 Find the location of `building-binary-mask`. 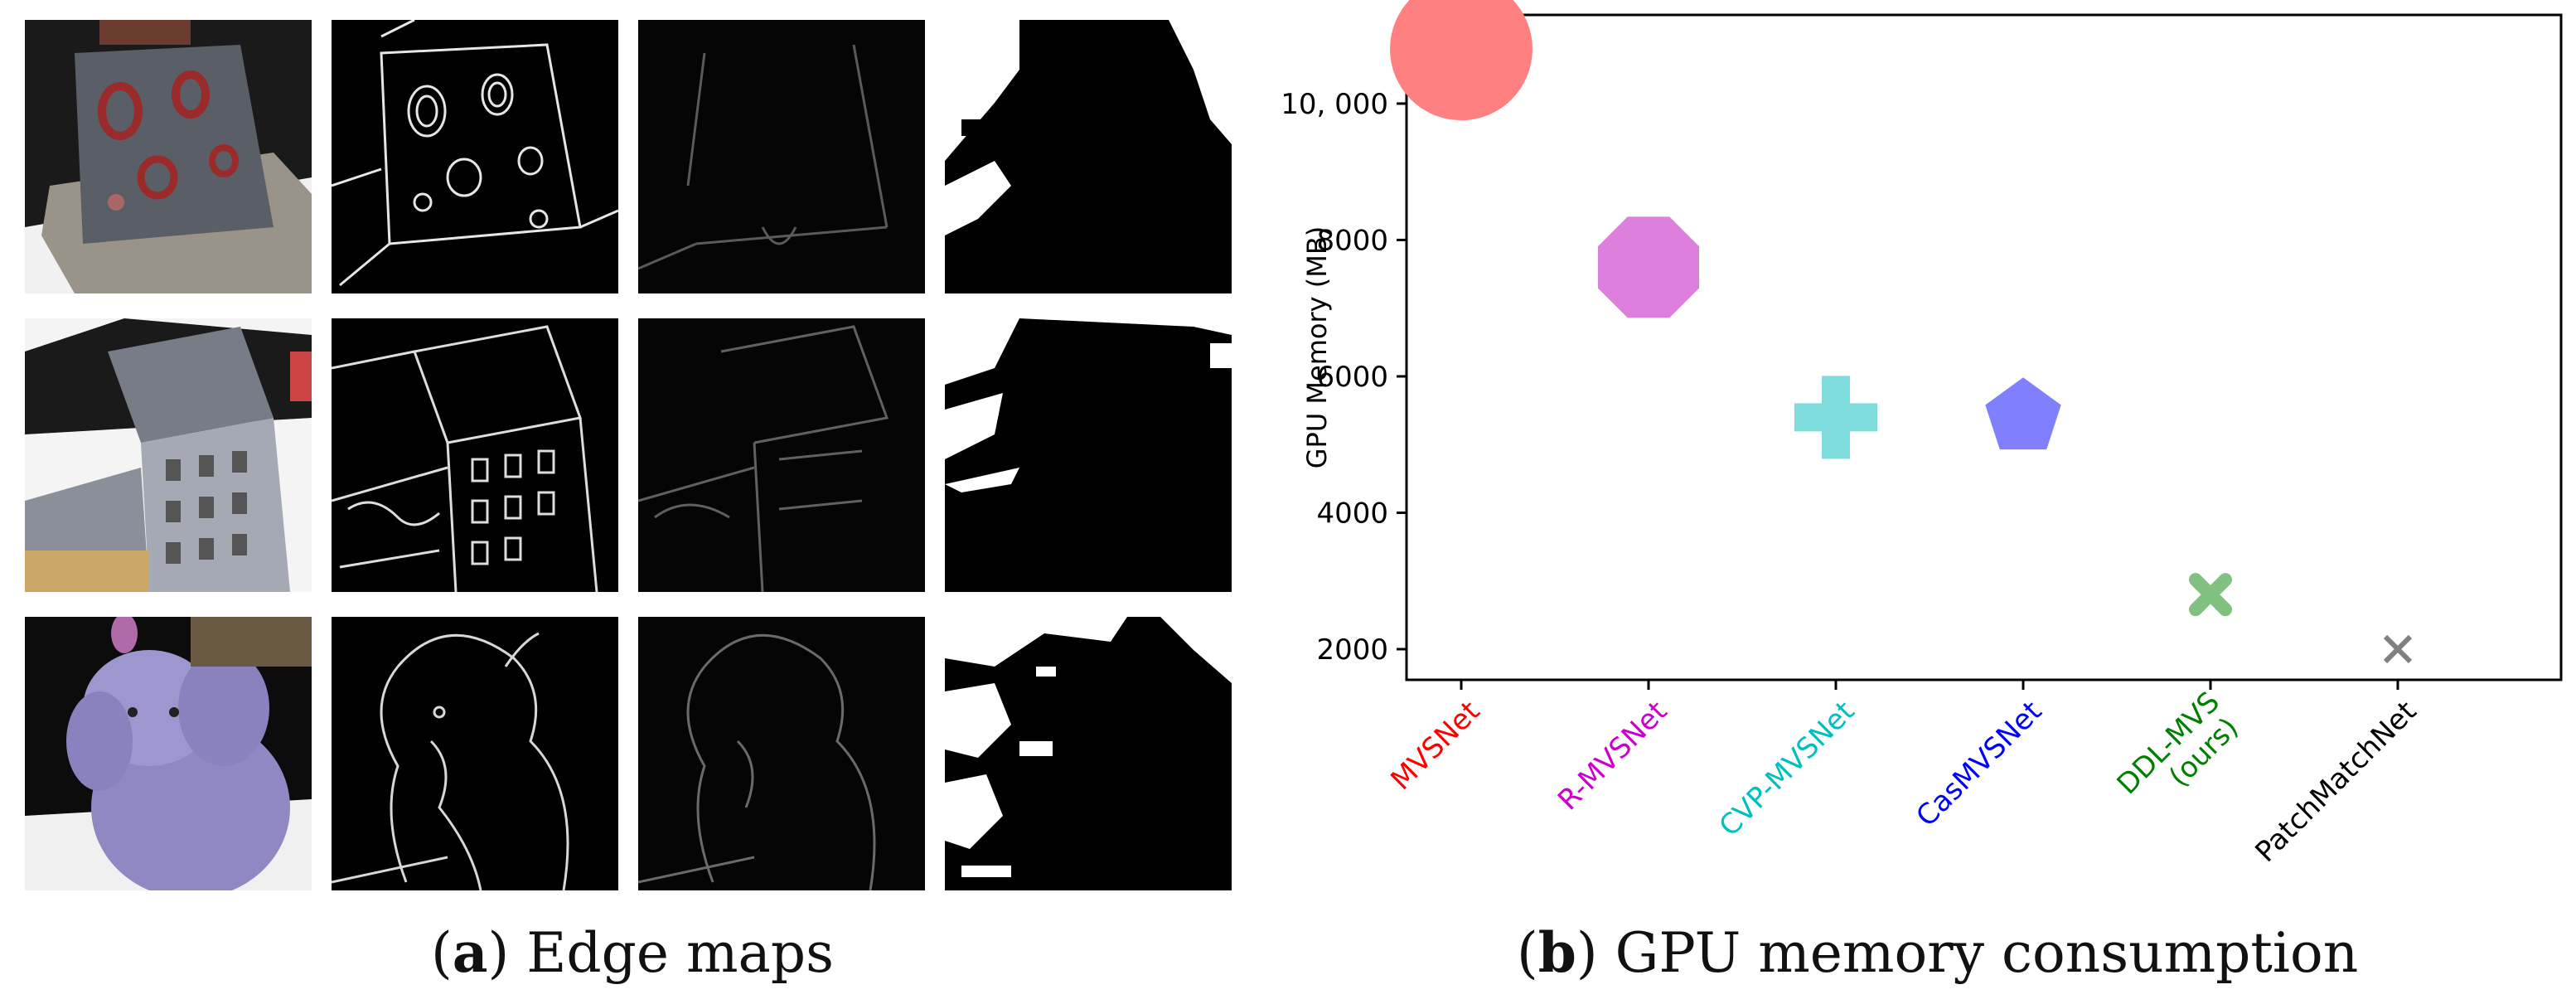

building-binary-mask is located at coordinates (1088, 455).